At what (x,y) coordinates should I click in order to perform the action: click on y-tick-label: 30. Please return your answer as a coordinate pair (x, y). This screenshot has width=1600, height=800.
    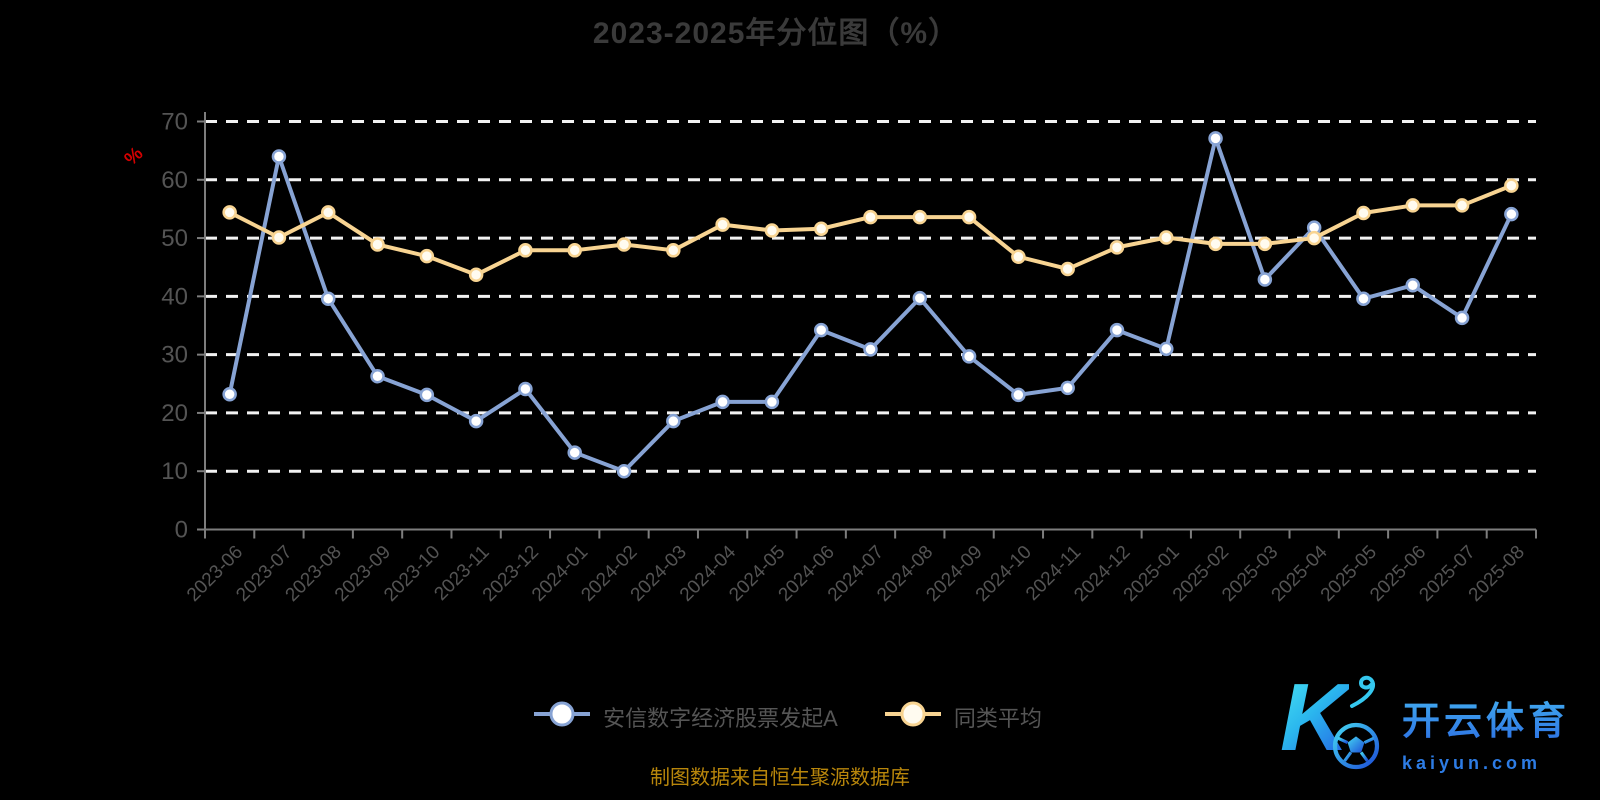
    Looking at the image, I should click on (174, 355).